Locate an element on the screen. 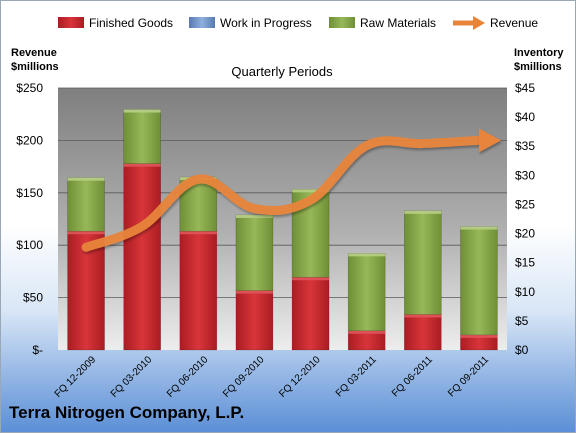 Image resolution: width=576 pixels, height=433 pixels. right-axis-title-line2: $millions is located at coordinates (538, 67).